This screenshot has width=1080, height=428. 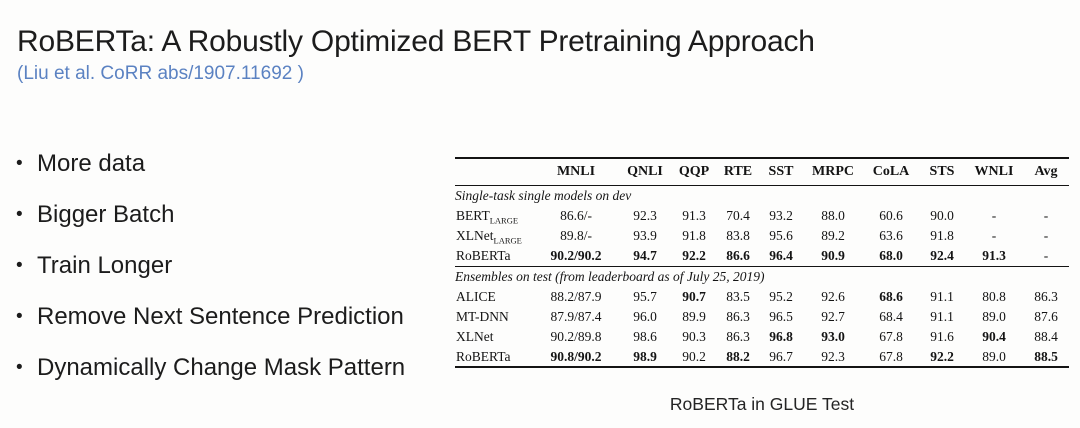 I want to click on col-header-avg: Avg, so click(x=1046, y=171).